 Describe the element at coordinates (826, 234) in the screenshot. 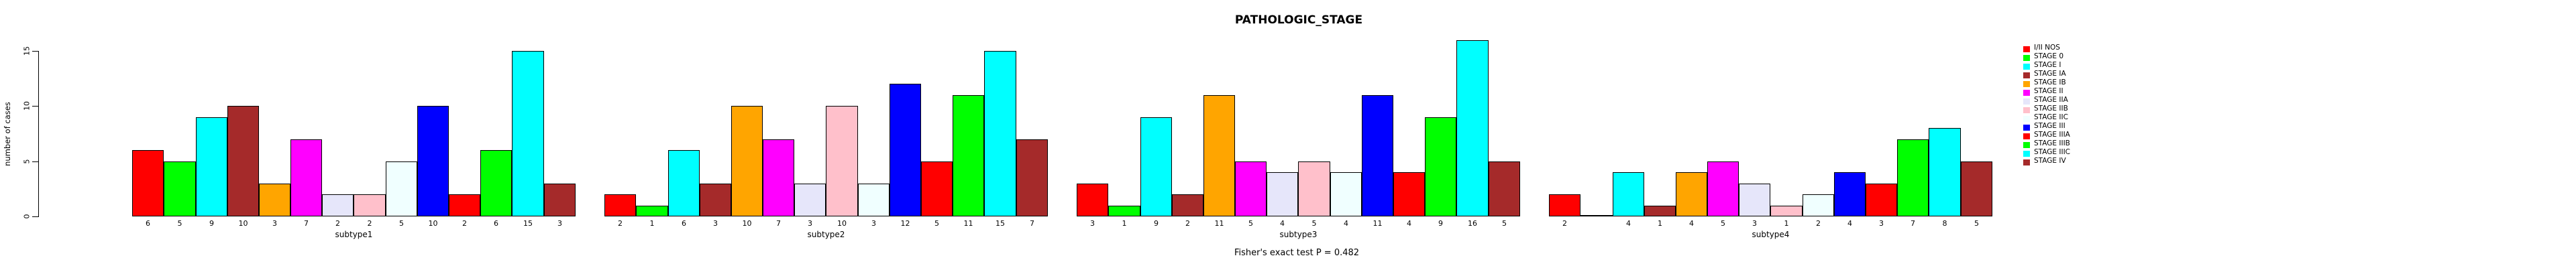

I see `group-label: subtype2` at that location.